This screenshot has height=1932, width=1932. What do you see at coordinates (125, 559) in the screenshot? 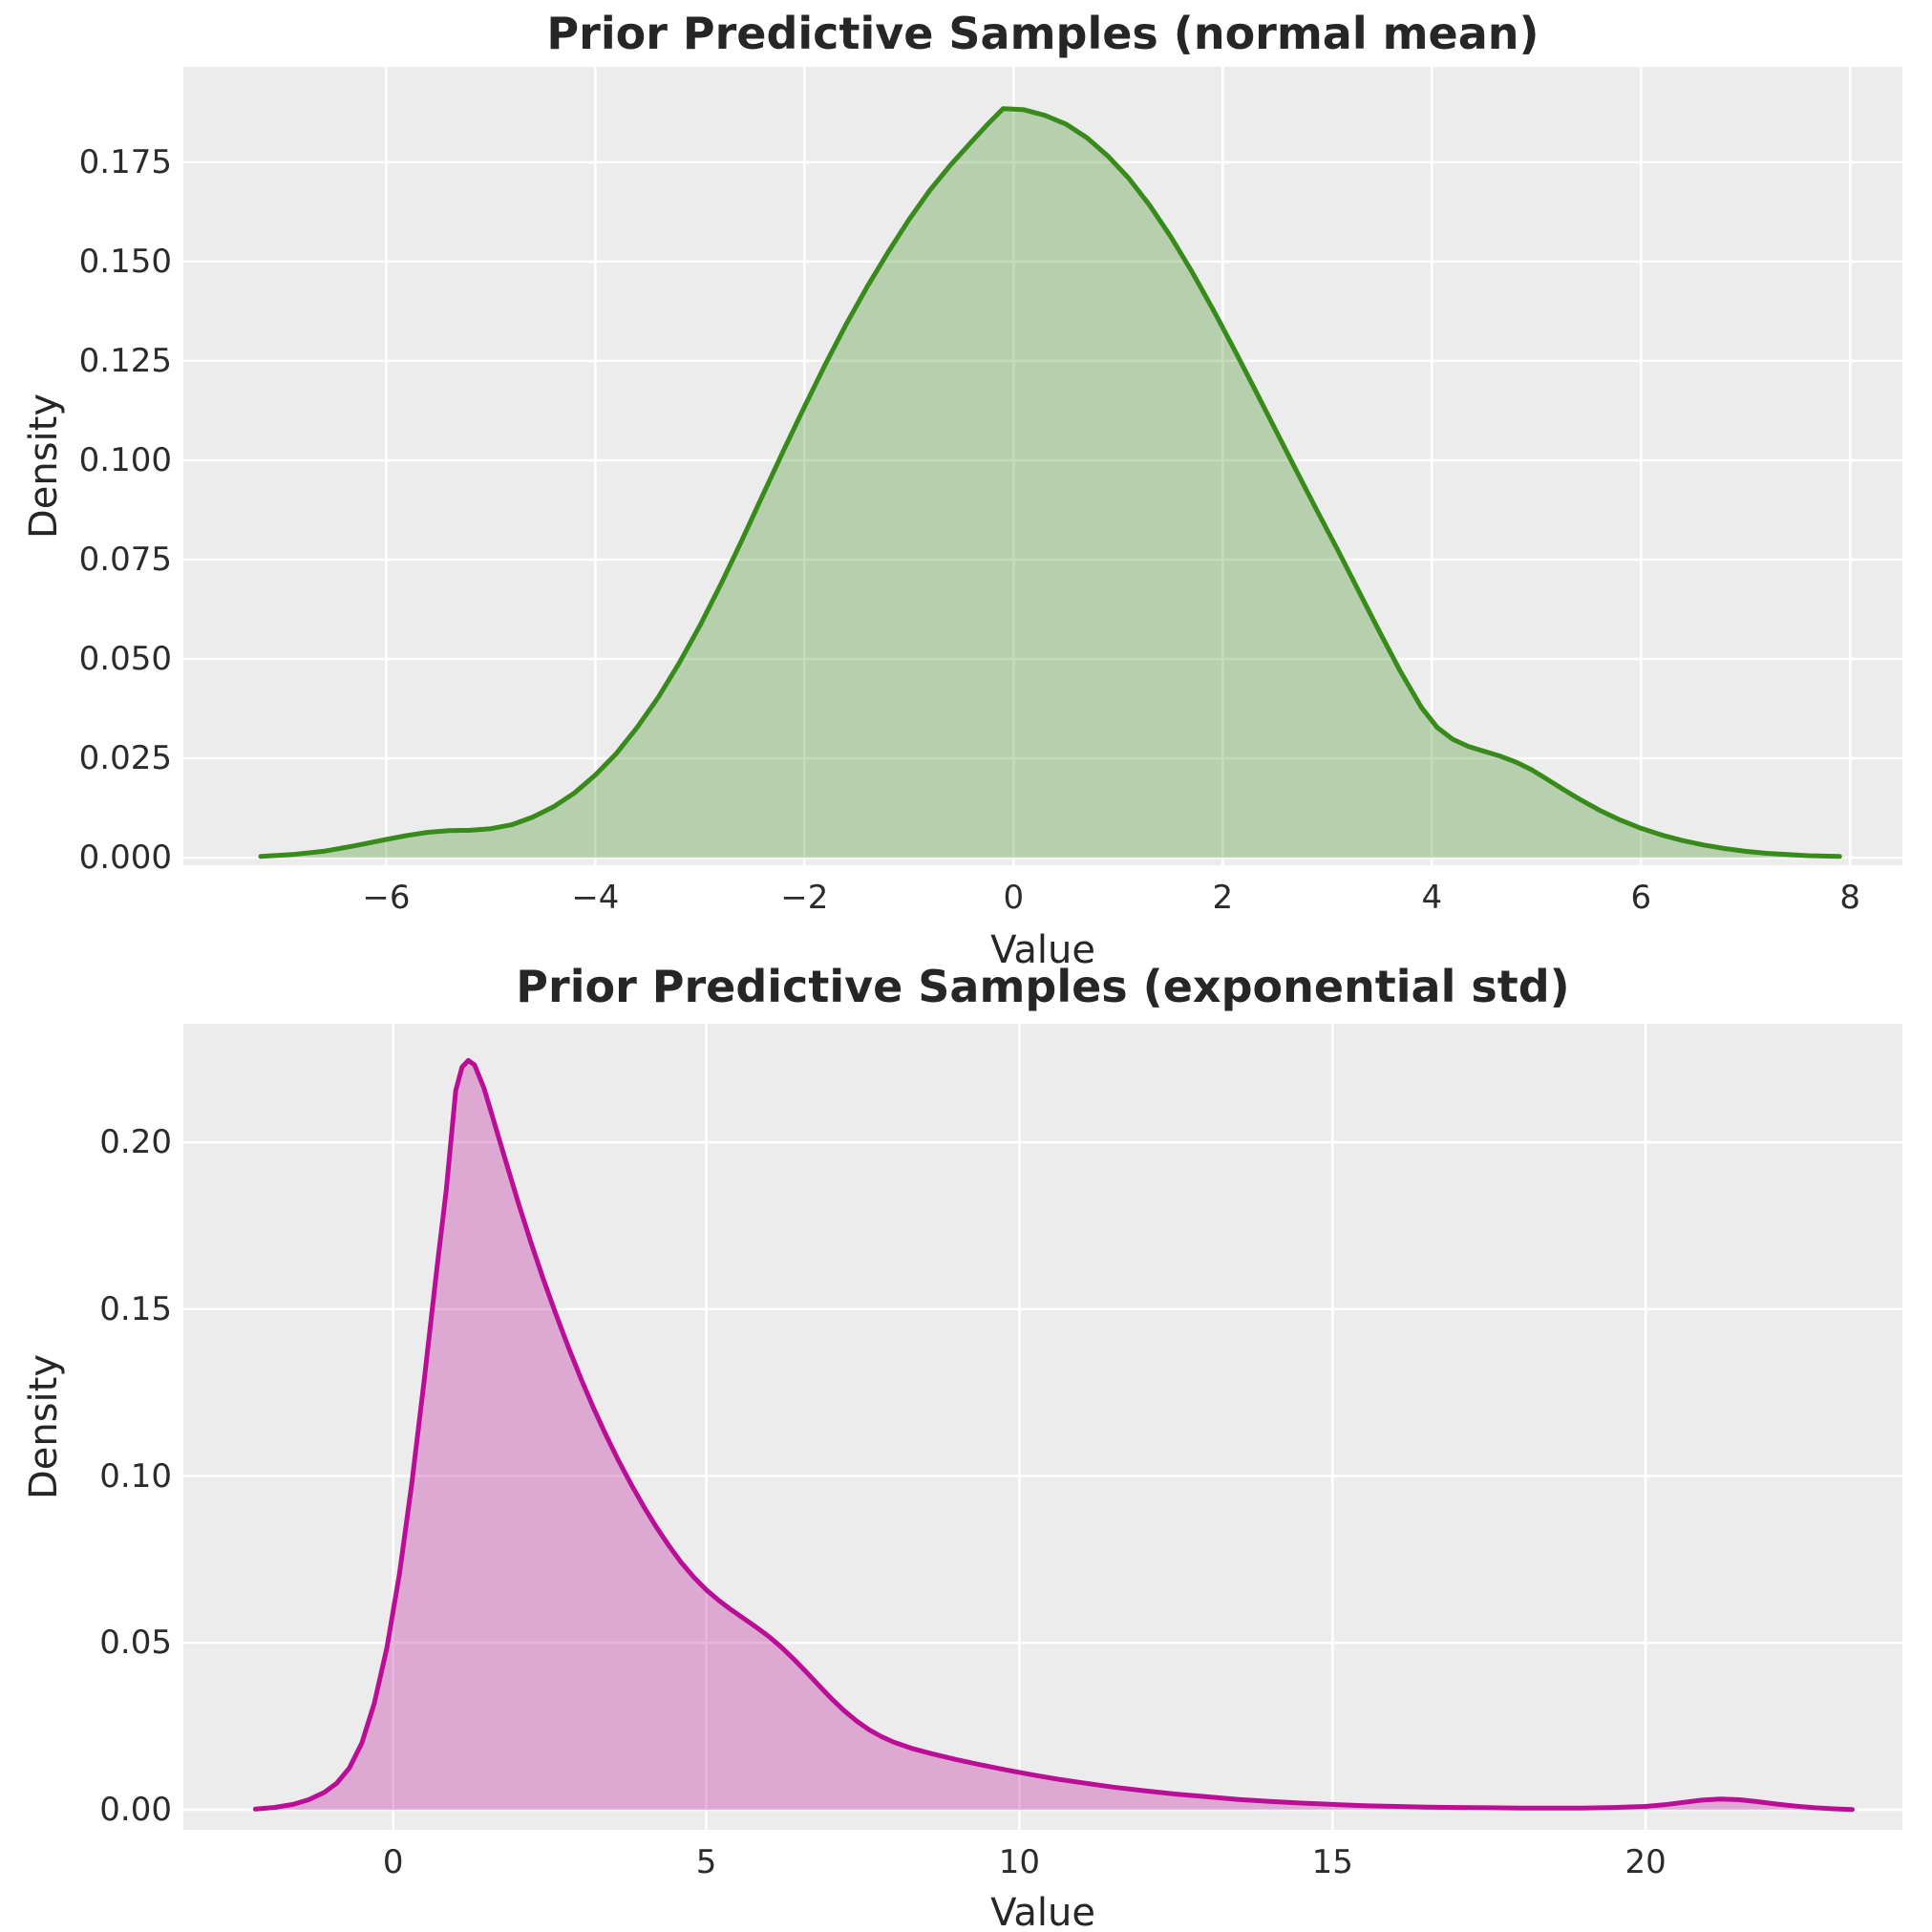
I see `y-tick-label: 0.075` at bounding box center [125, 559].